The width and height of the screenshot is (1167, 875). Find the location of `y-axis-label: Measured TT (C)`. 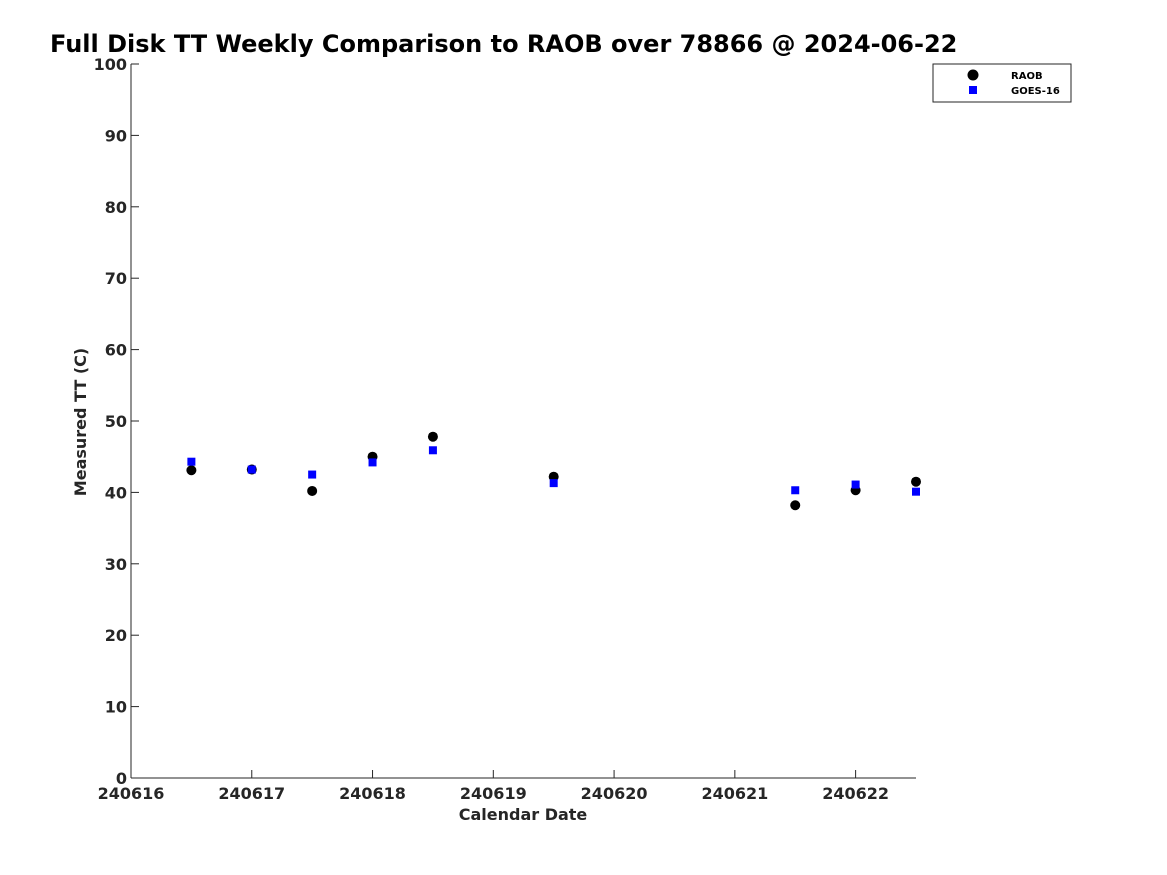

y-axis-label: Measured TT (C) is located at coordinates (80, 422).